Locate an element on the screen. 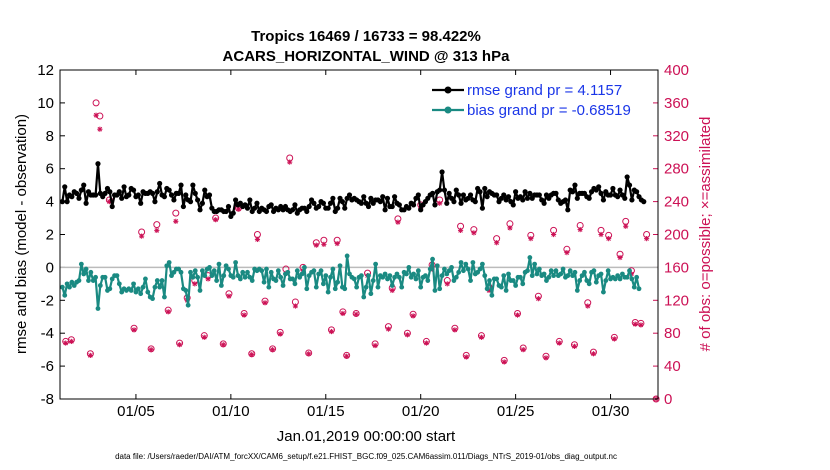 The height and width of the screenshot is (470, 830). right-tick-label: 360 is located at coordinates (676, 103).